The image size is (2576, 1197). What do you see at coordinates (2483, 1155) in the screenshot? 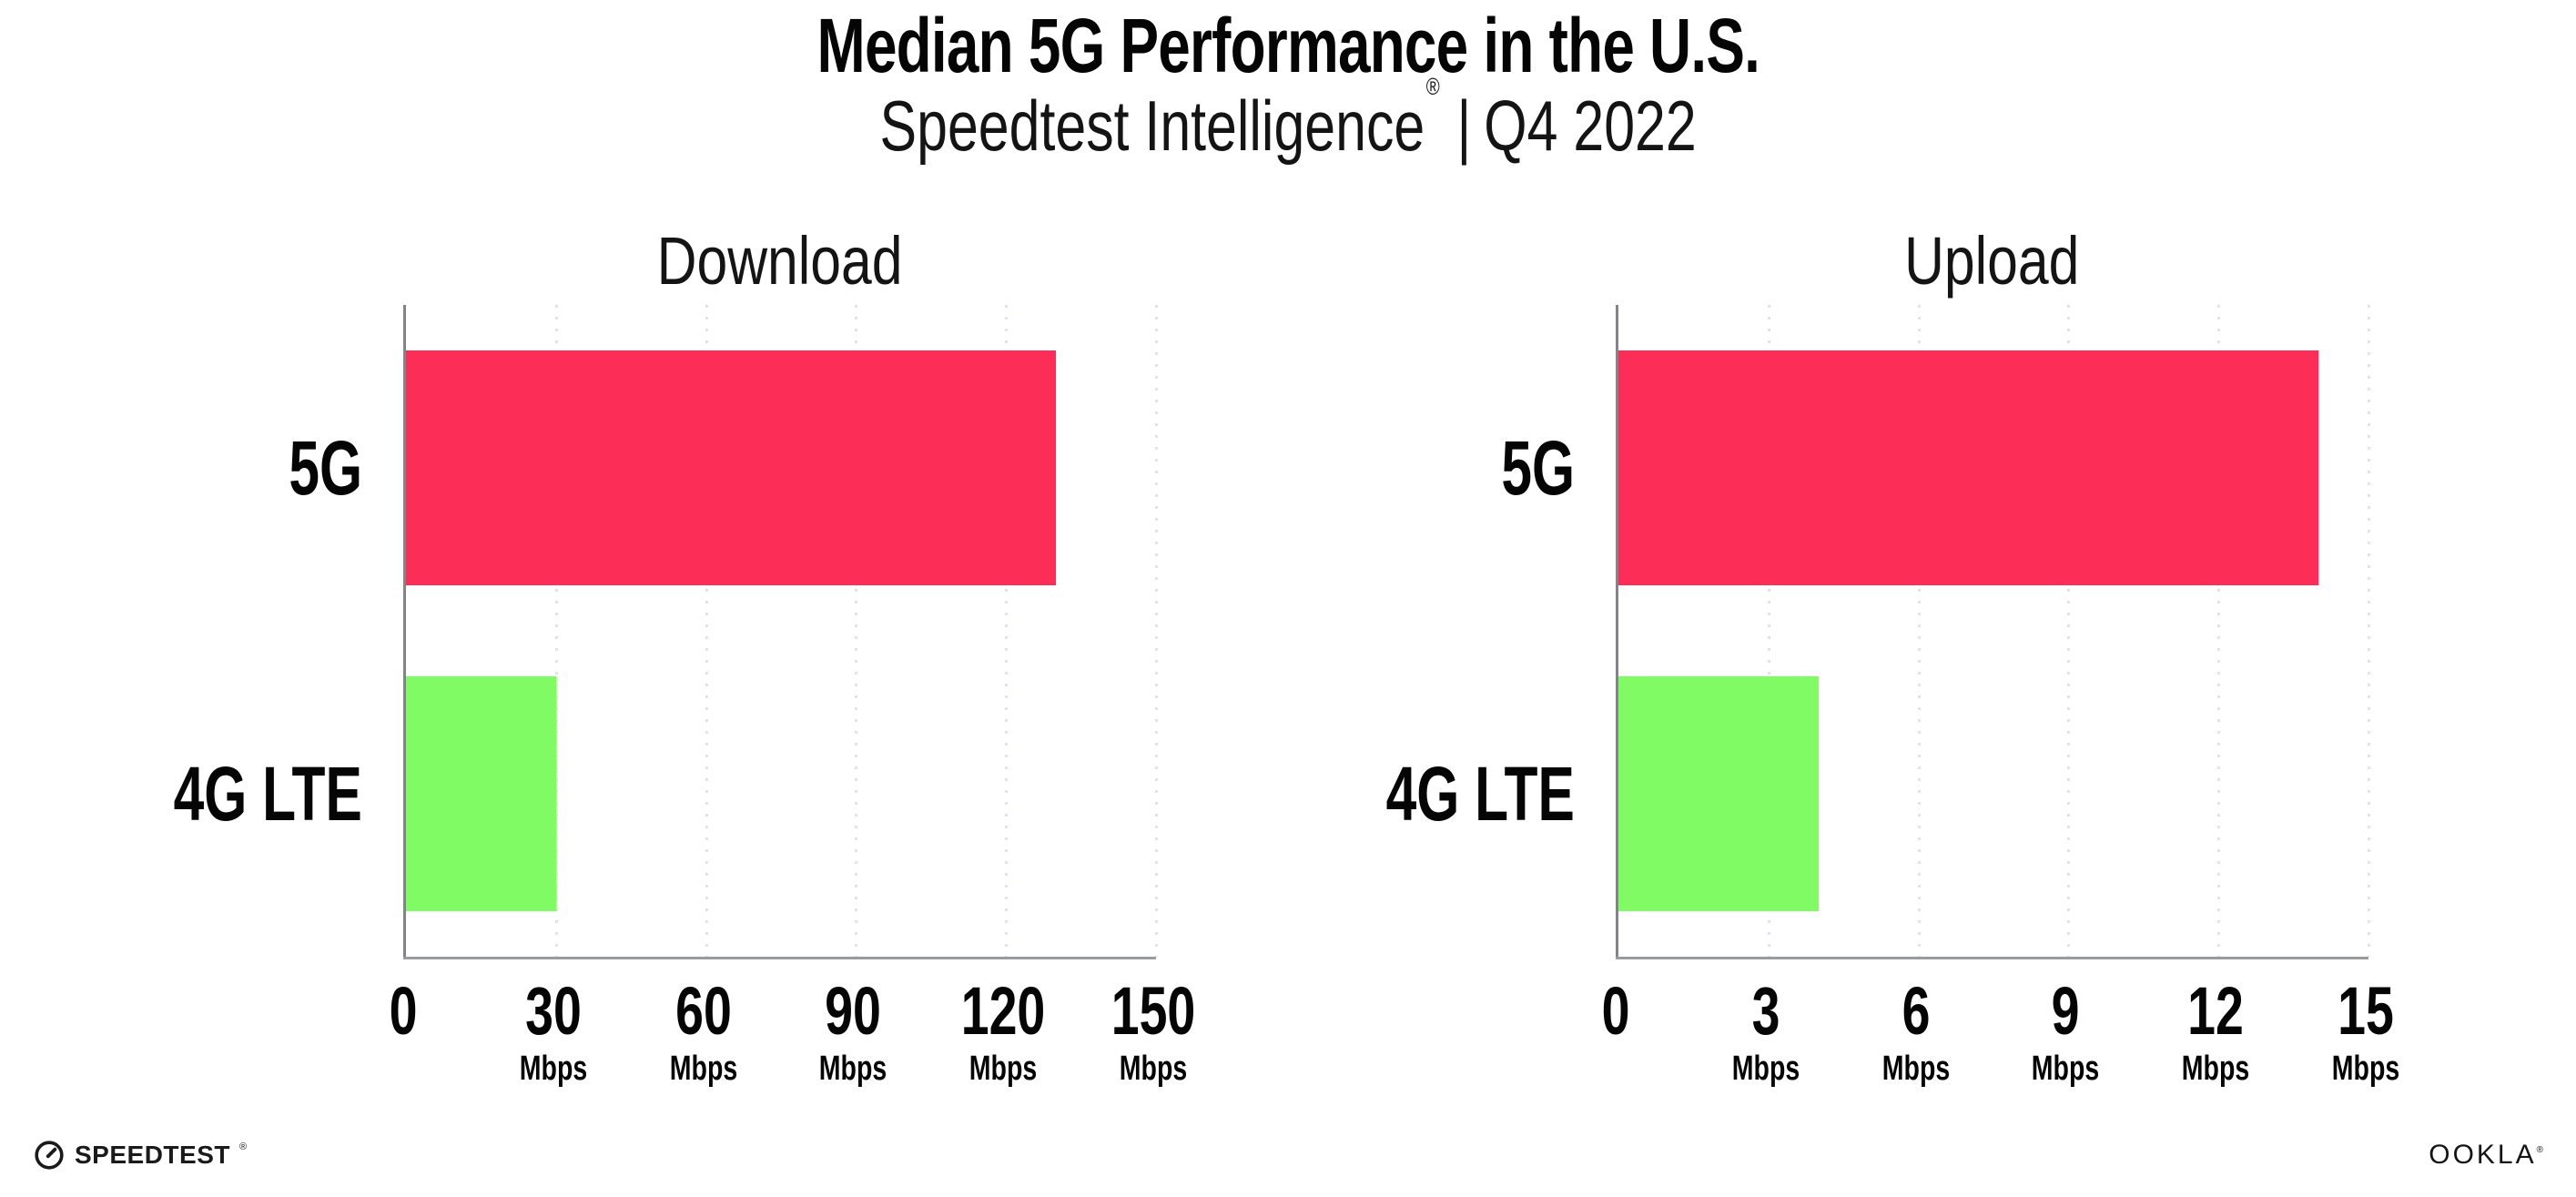
I see `ookla-logo-text: OOKLA` at bounding box center [2483, 1155].